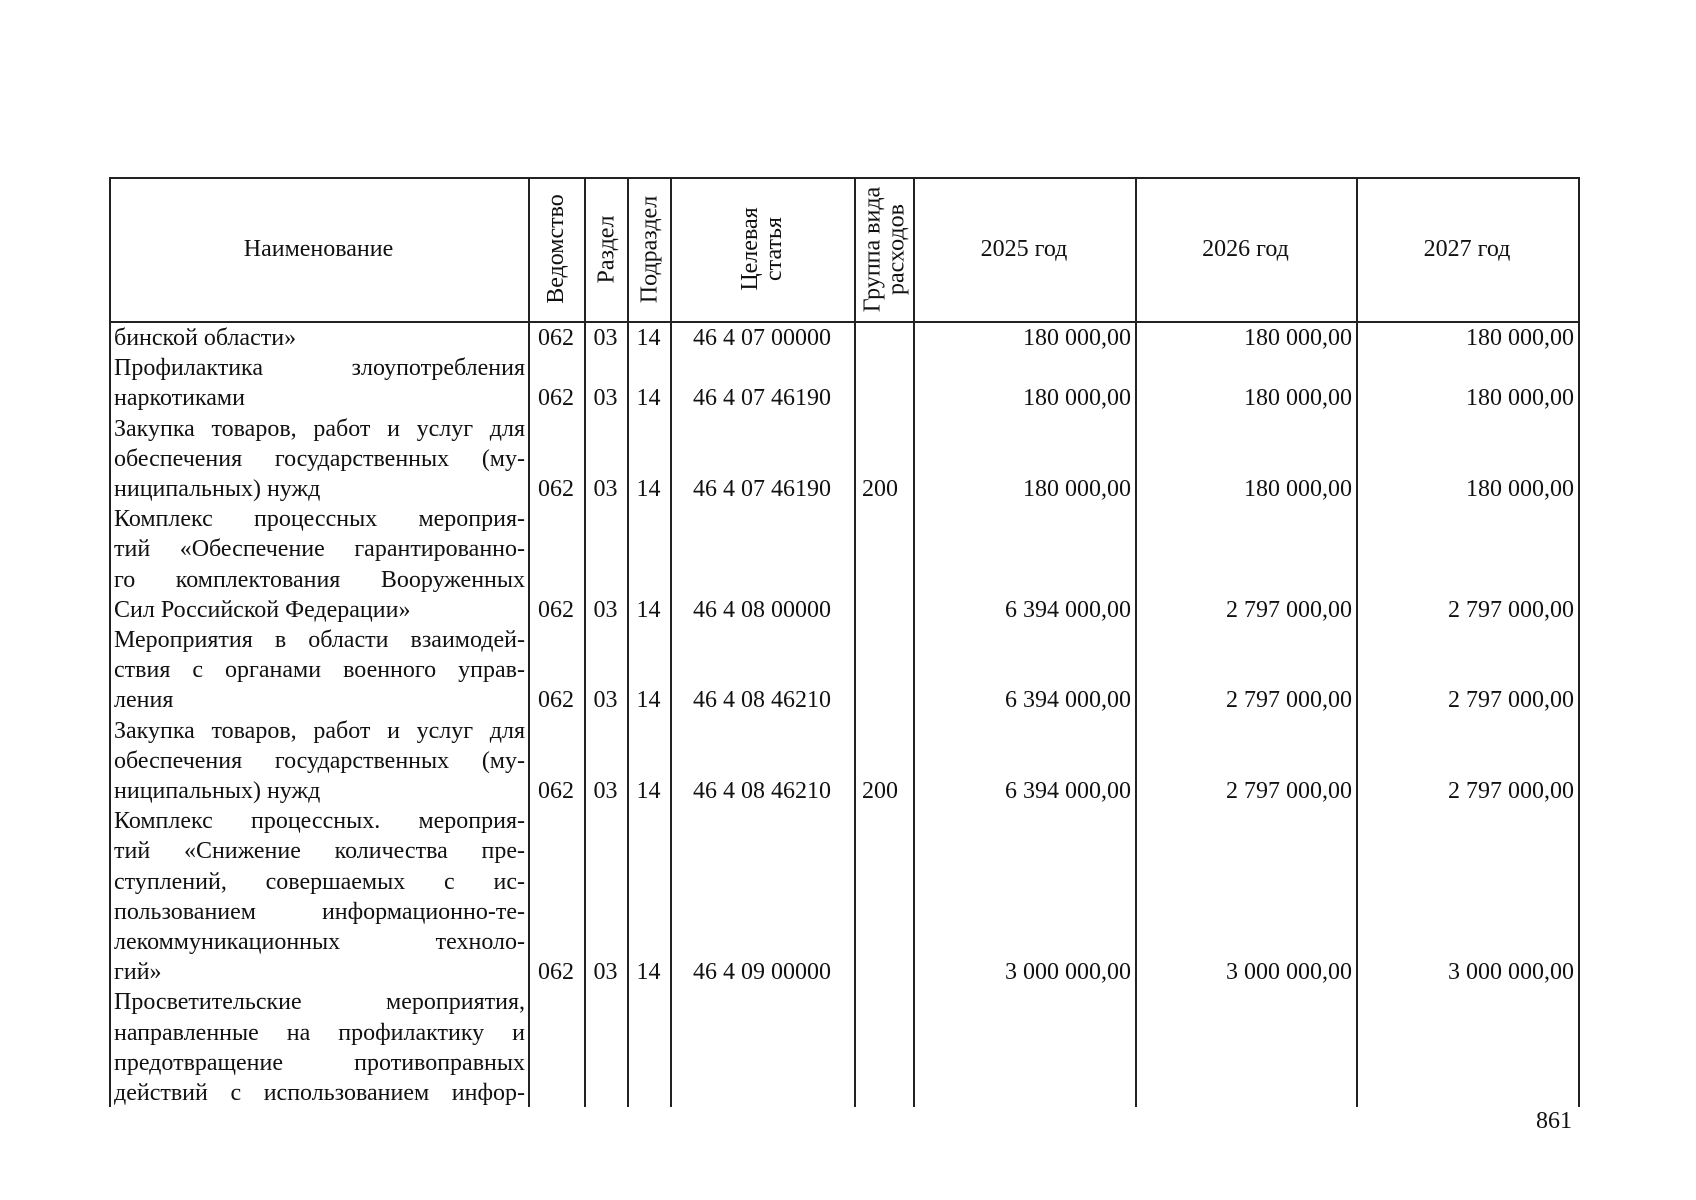 Image resolution: width=1696 pixels, height=1200 pixels. What do you see at coordinates (319, 640) in the screenshot?
I see `row-name: Мероприятия в области взаимодей-` at bounding box center [319, 640].